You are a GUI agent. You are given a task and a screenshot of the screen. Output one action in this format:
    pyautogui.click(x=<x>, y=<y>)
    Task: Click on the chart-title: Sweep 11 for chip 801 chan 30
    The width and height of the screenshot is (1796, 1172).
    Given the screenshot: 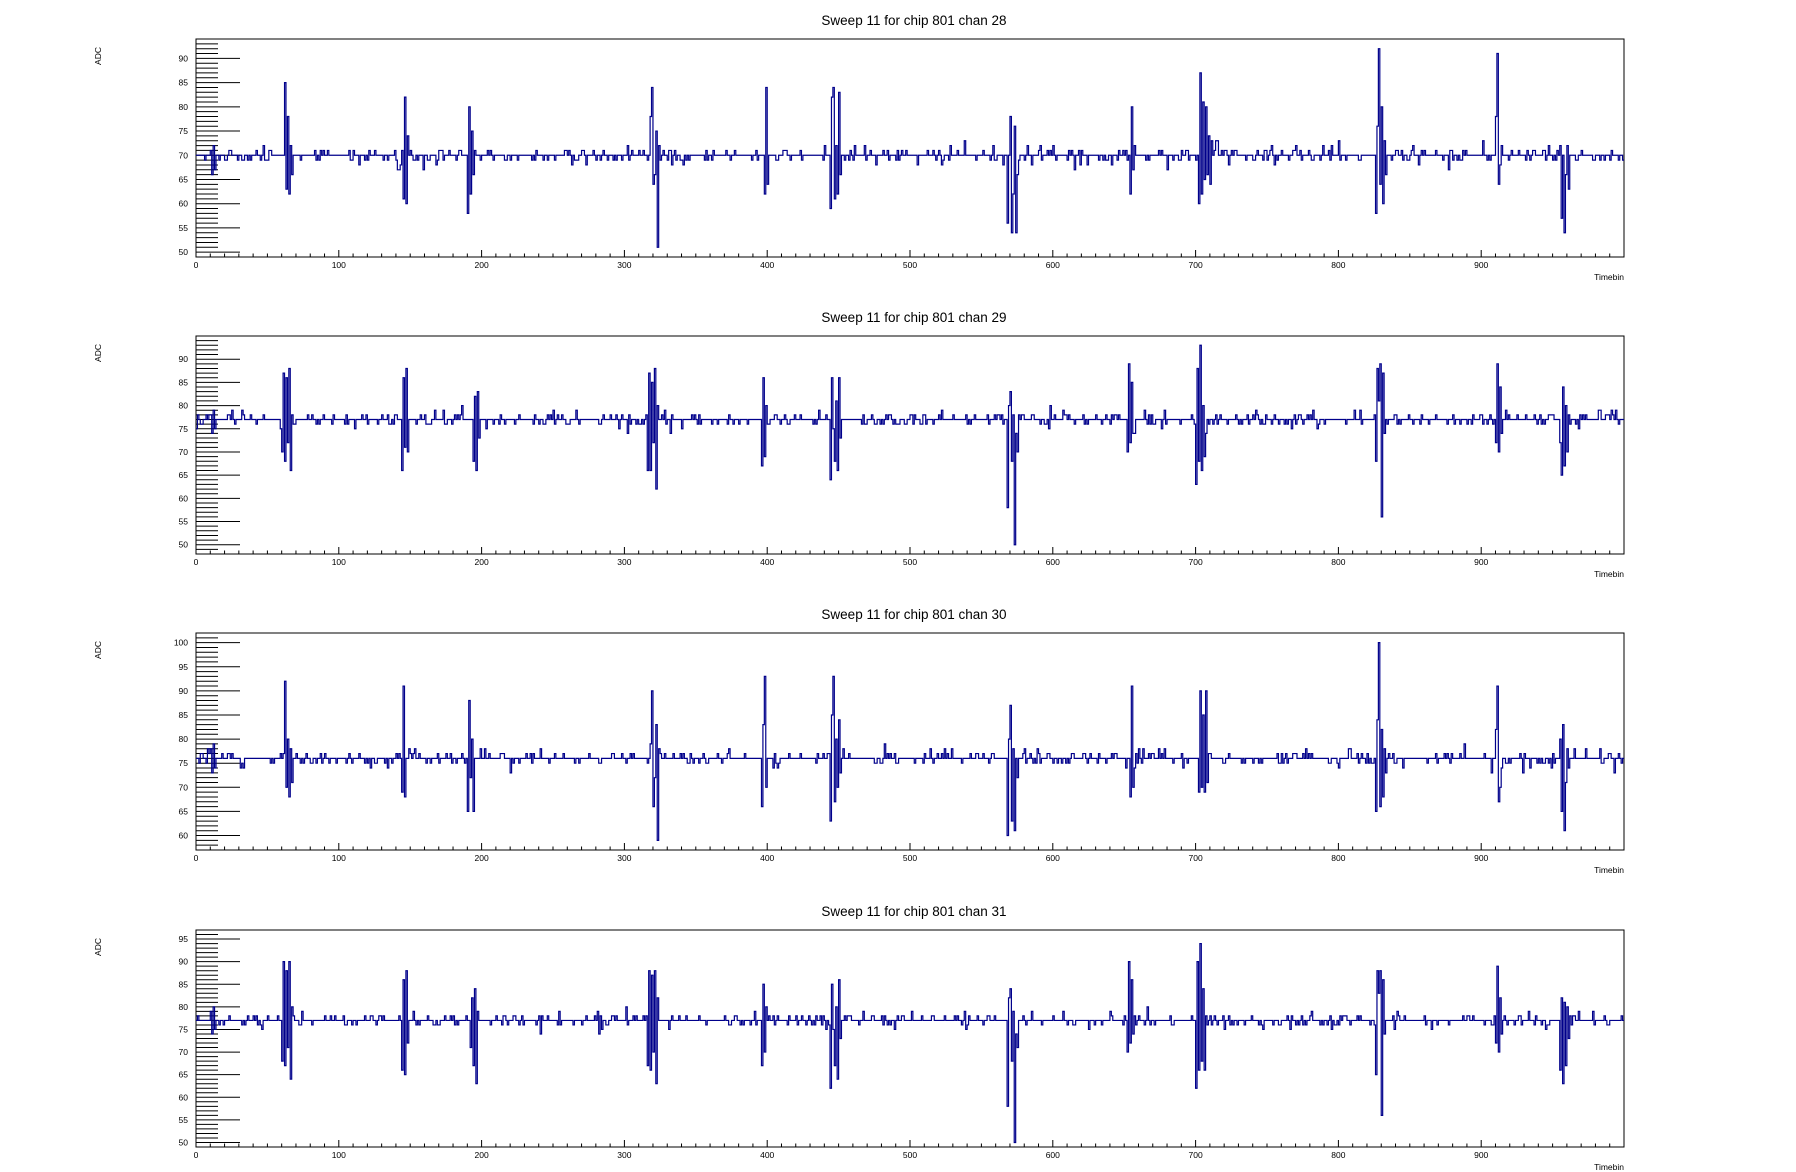 What is the action you would take?
    pyautogui.click(x=913, y=614)
    